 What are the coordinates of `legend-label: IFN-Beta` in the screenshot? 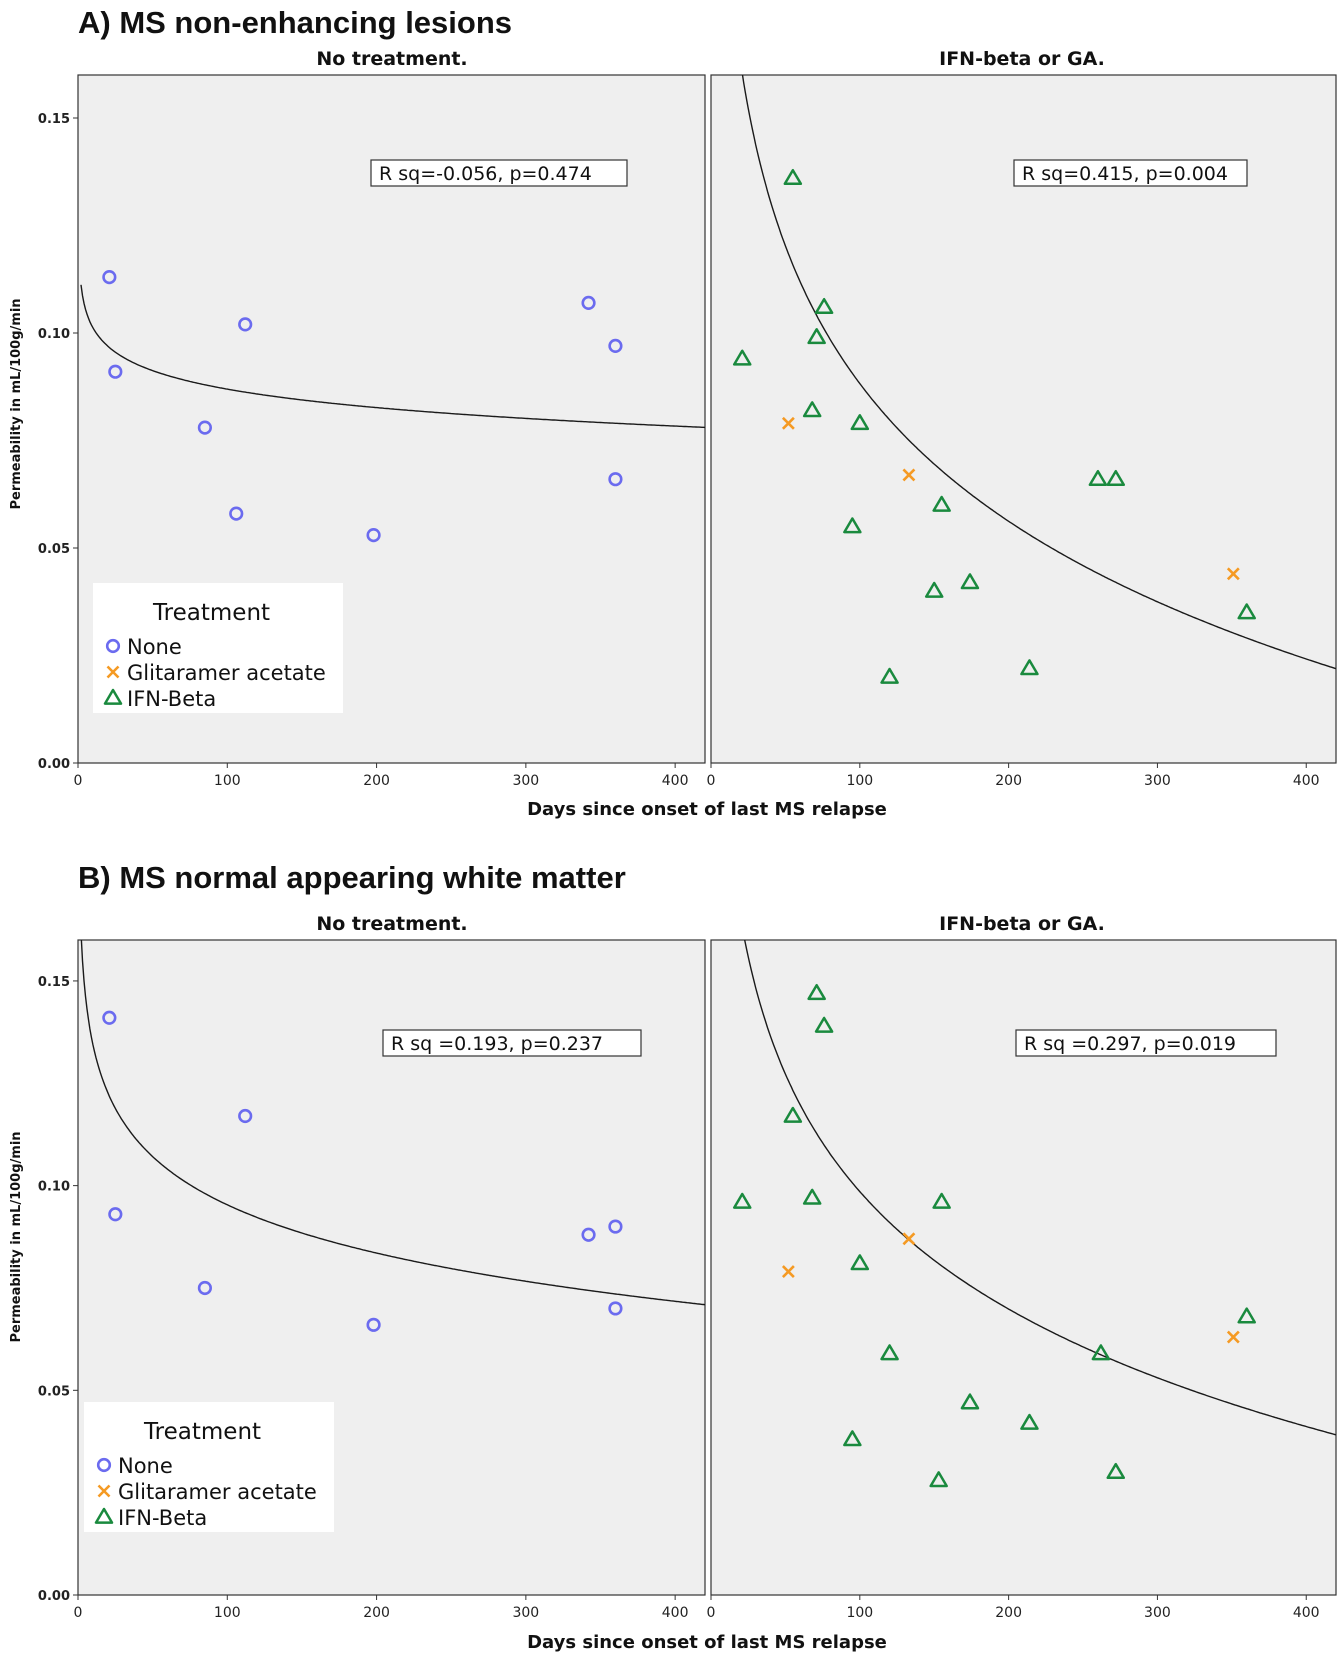 It's located at (171, 699).